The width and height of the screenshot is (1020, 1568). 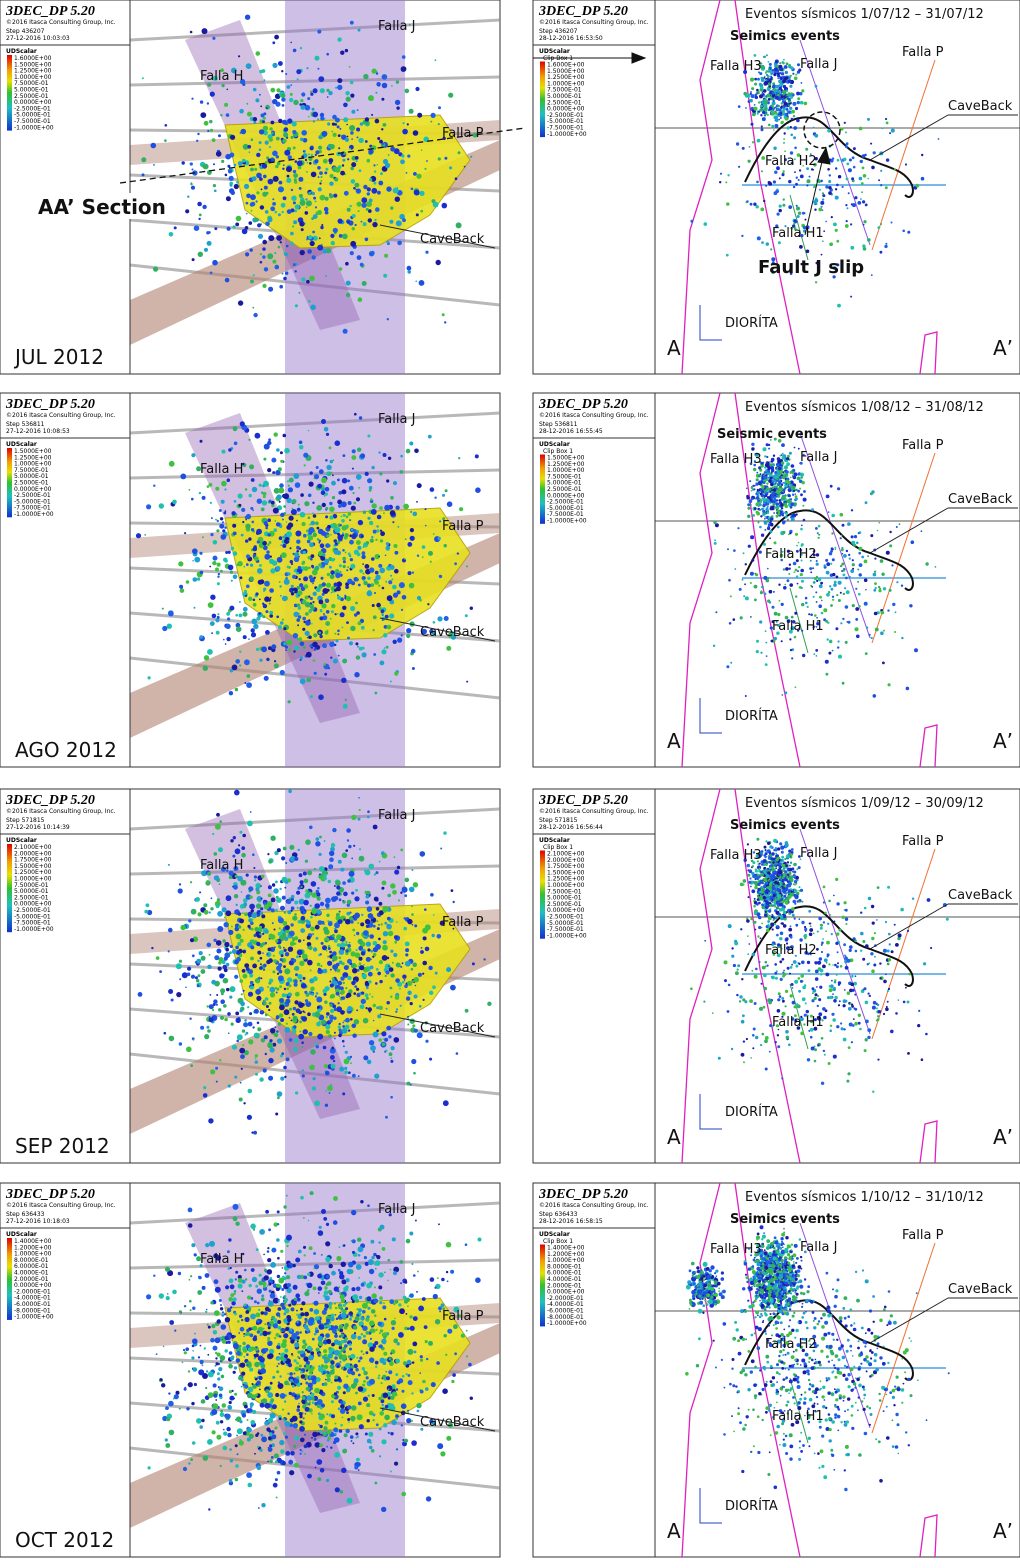 I want to click on fault-label: Falla H1, so click(x=798, y=233).